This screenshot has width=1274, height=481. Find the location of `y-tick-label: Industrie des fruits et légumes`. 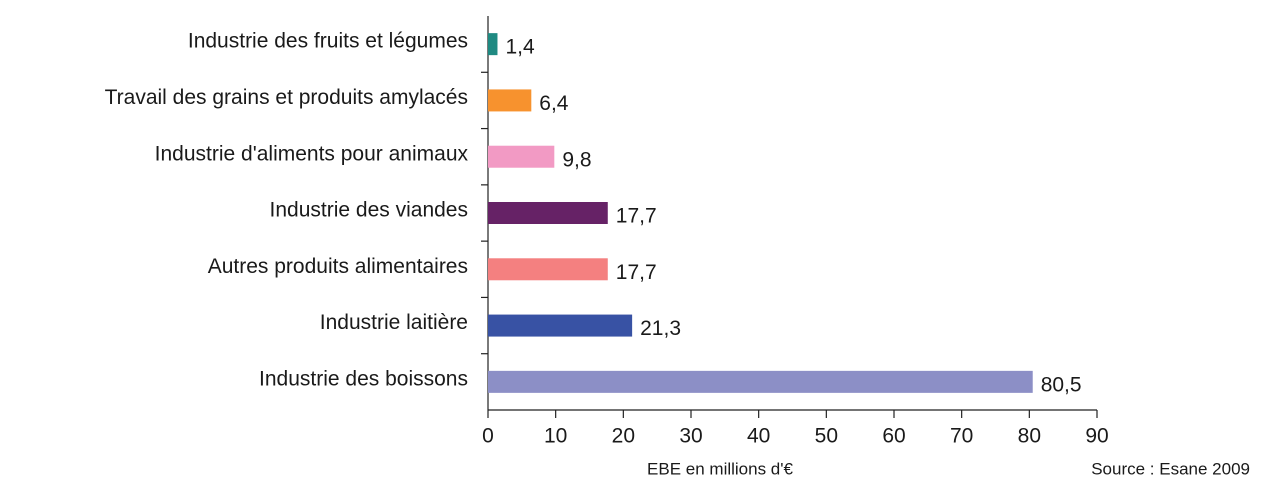

y-tick-label: Industrie des fruits et légumes is located at coordinates (328, 41).